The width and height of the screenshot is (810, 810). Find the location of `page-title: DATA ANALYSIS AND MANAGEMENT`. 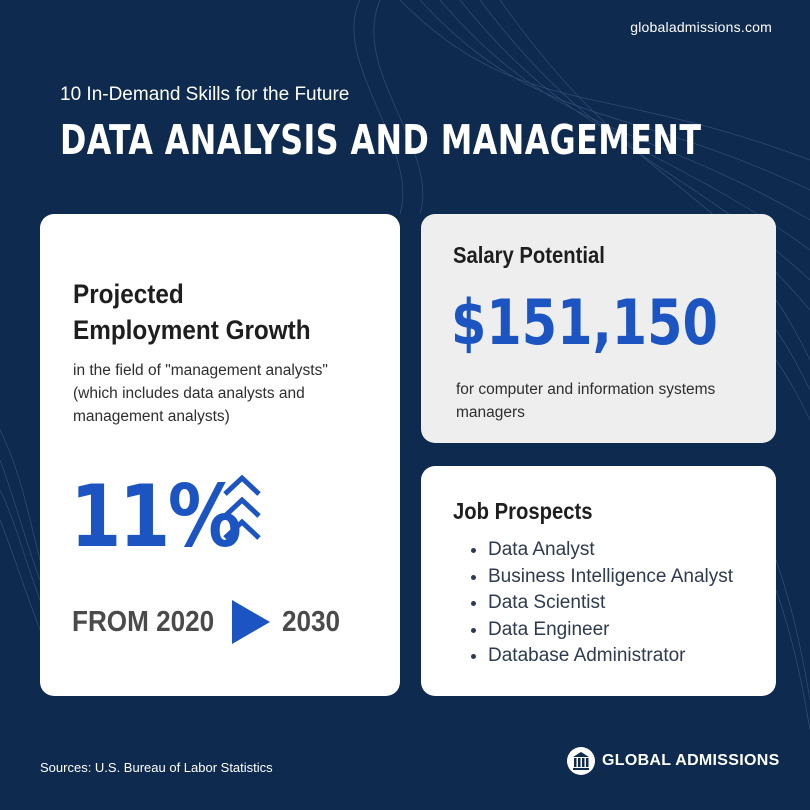

page-title: DATA ANALYSIS AND MANAGEMENT is located at coordinates (381, 140).